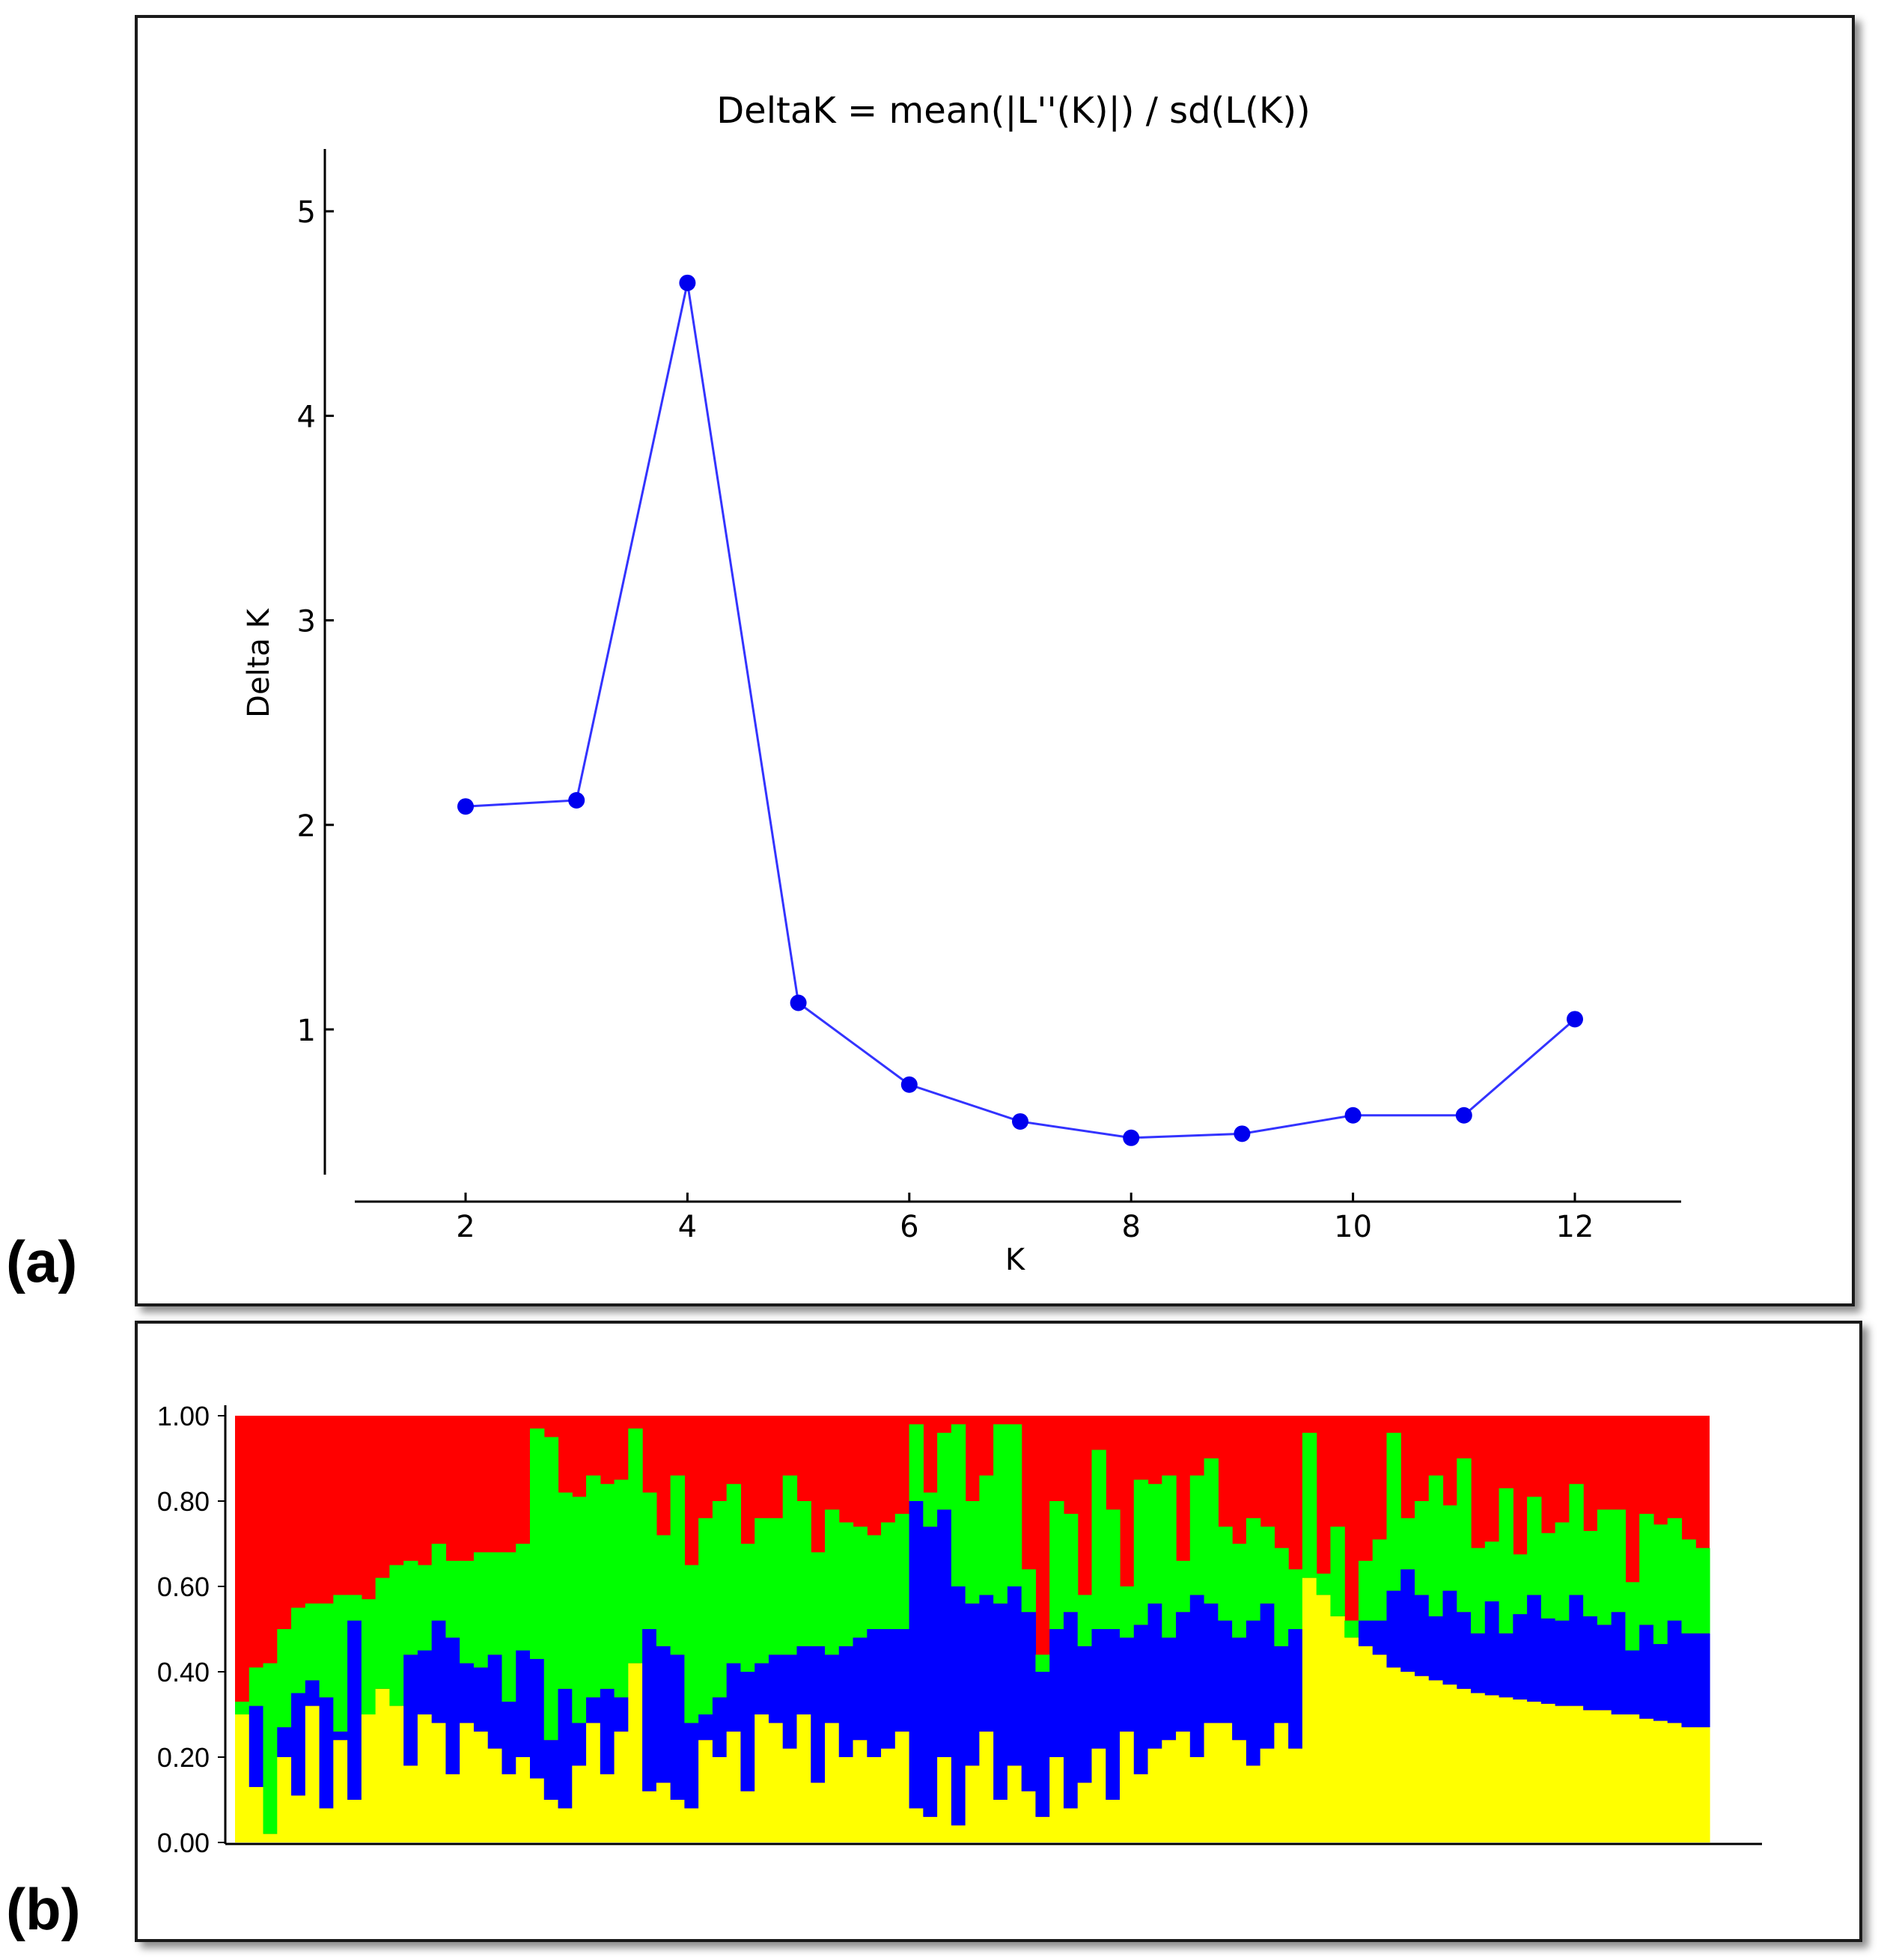 This screenshot has width=1884, height=1960. What do you see at coordinates (306, 212) in the screenshot?
I see `y-tick-label: 5` at bounding box center [306, 212].